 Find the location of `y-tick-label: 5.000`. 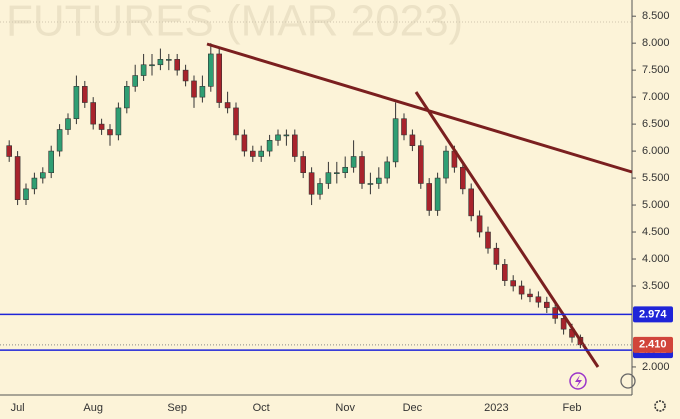

y-tick-label: 5.000 is located at coordinates (656, 205).